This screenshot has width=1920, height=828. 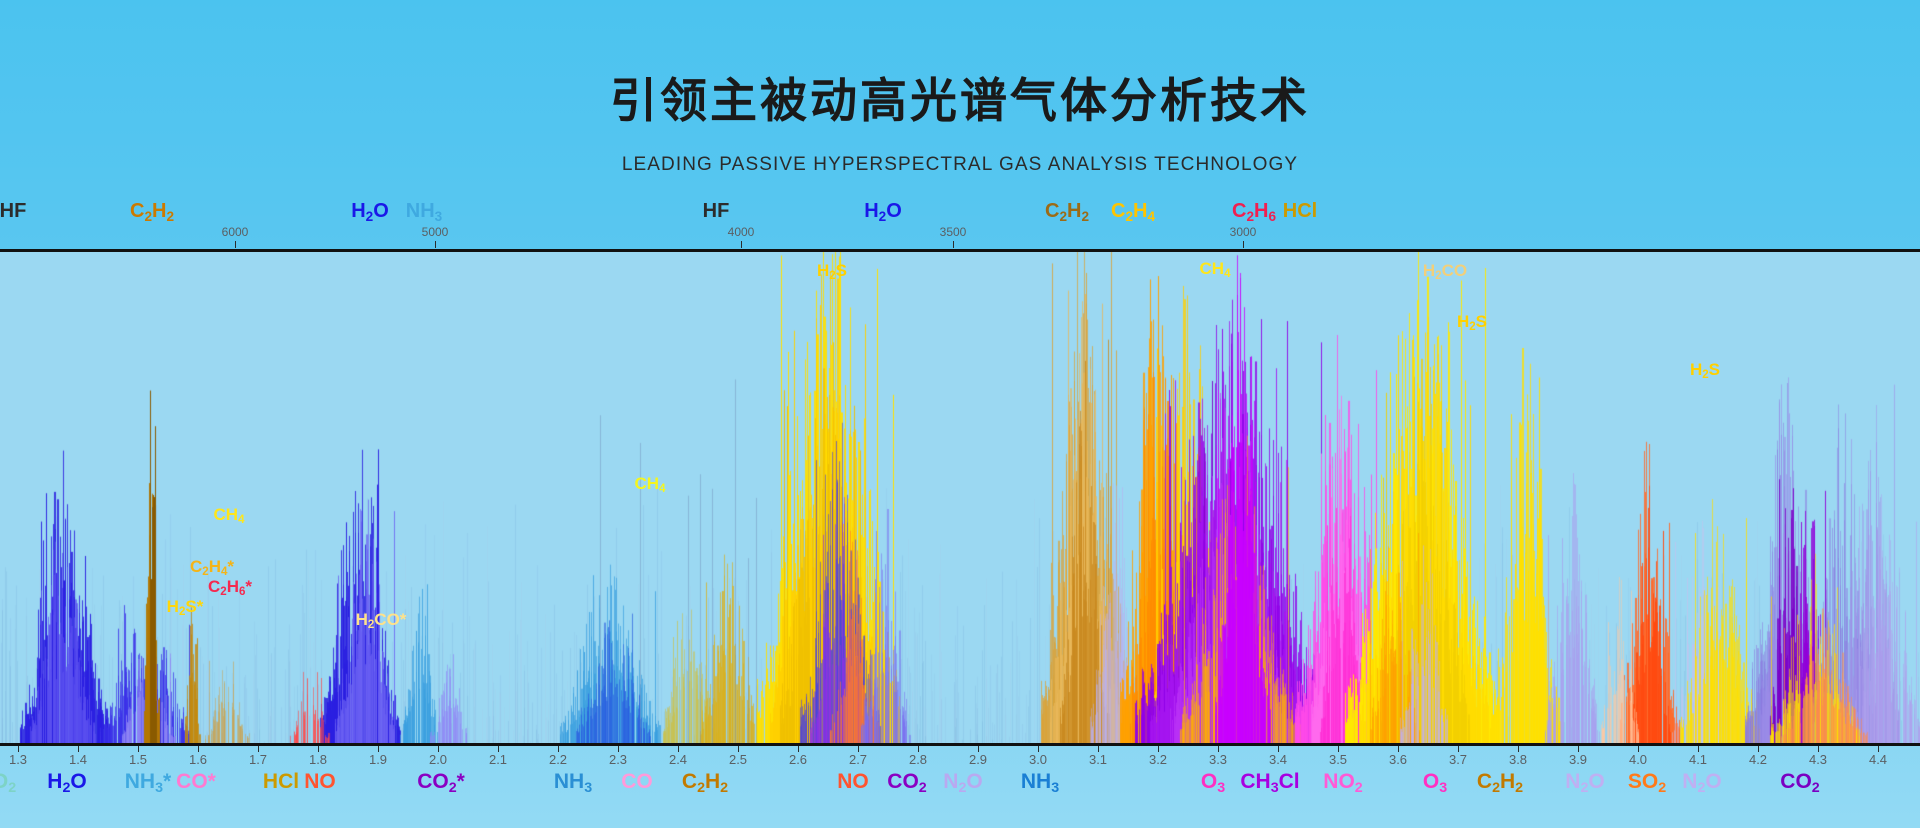 What do you see at coordinates (716, 211) in the screenshot?
I see `top-species-label-hf: HF` at bounding box center [716, 211].